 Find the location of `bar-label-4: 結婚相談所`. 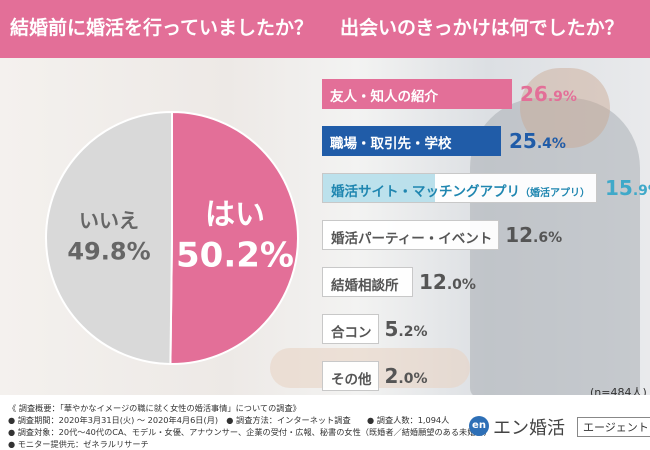

bar-label-4: 結婚相談所 is located at coordinates (365, 286).